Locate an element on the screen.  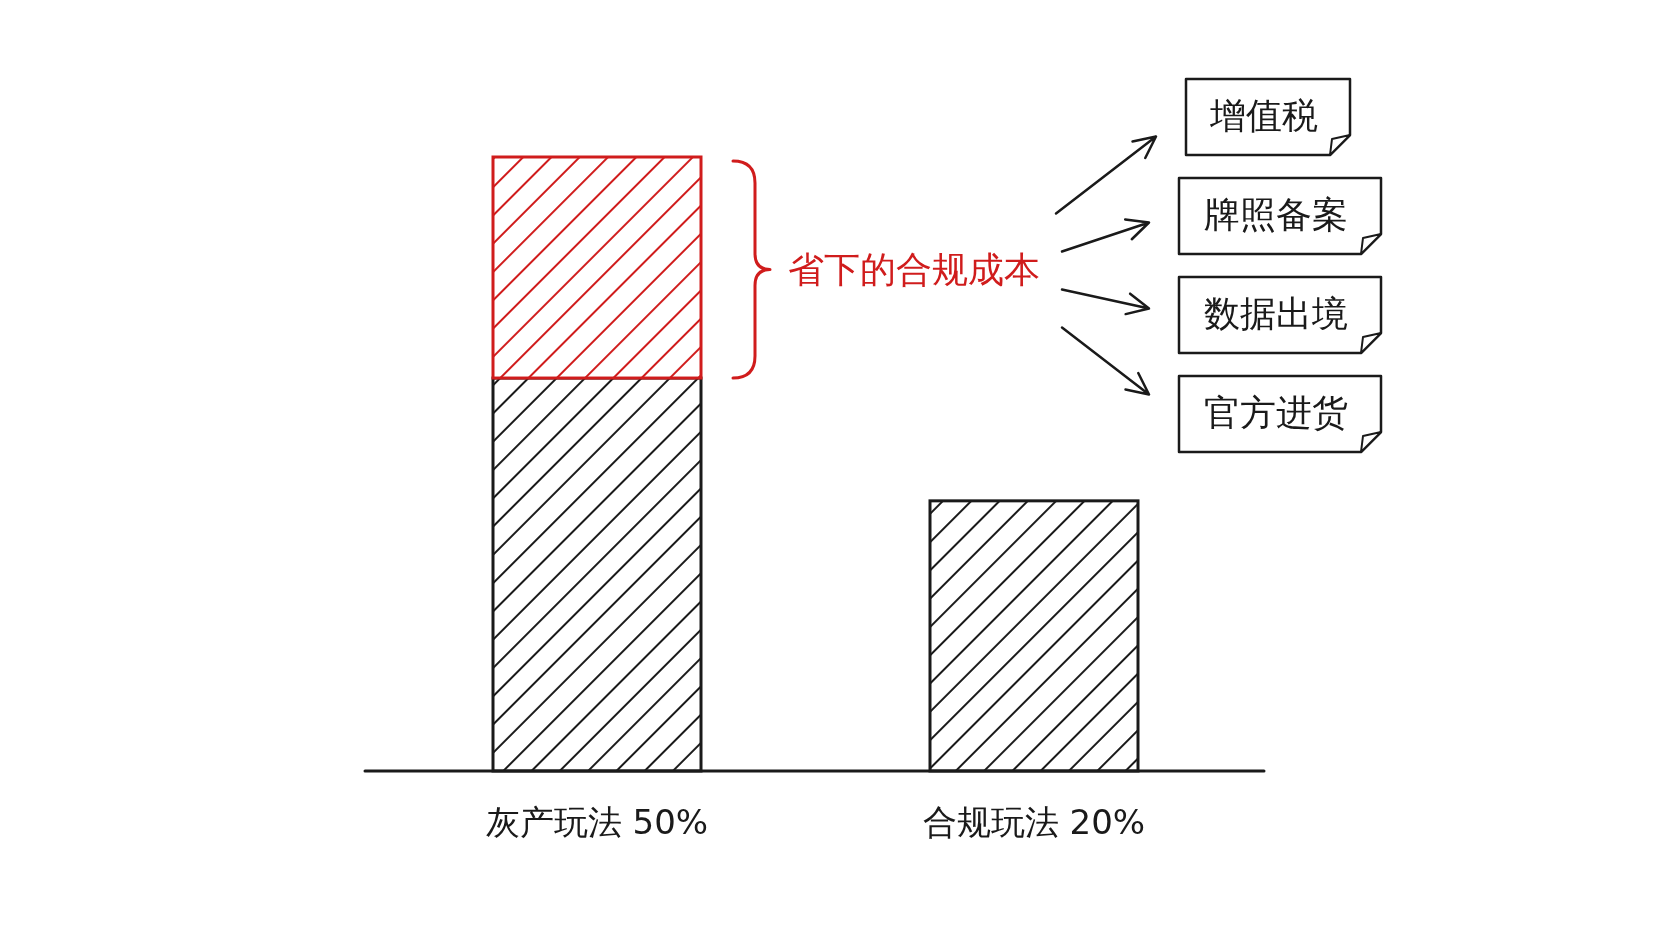
annotation: 牌照备案 is located at coordinates (1276, 214).